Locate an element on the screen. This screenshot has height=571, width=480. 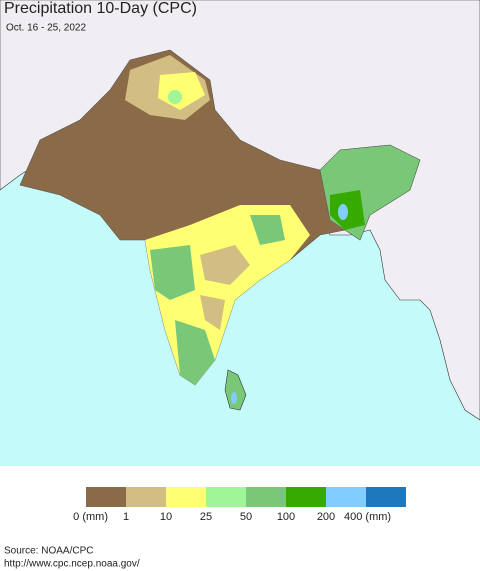
sri-lanka-wet is located at coordinates (234, 398).